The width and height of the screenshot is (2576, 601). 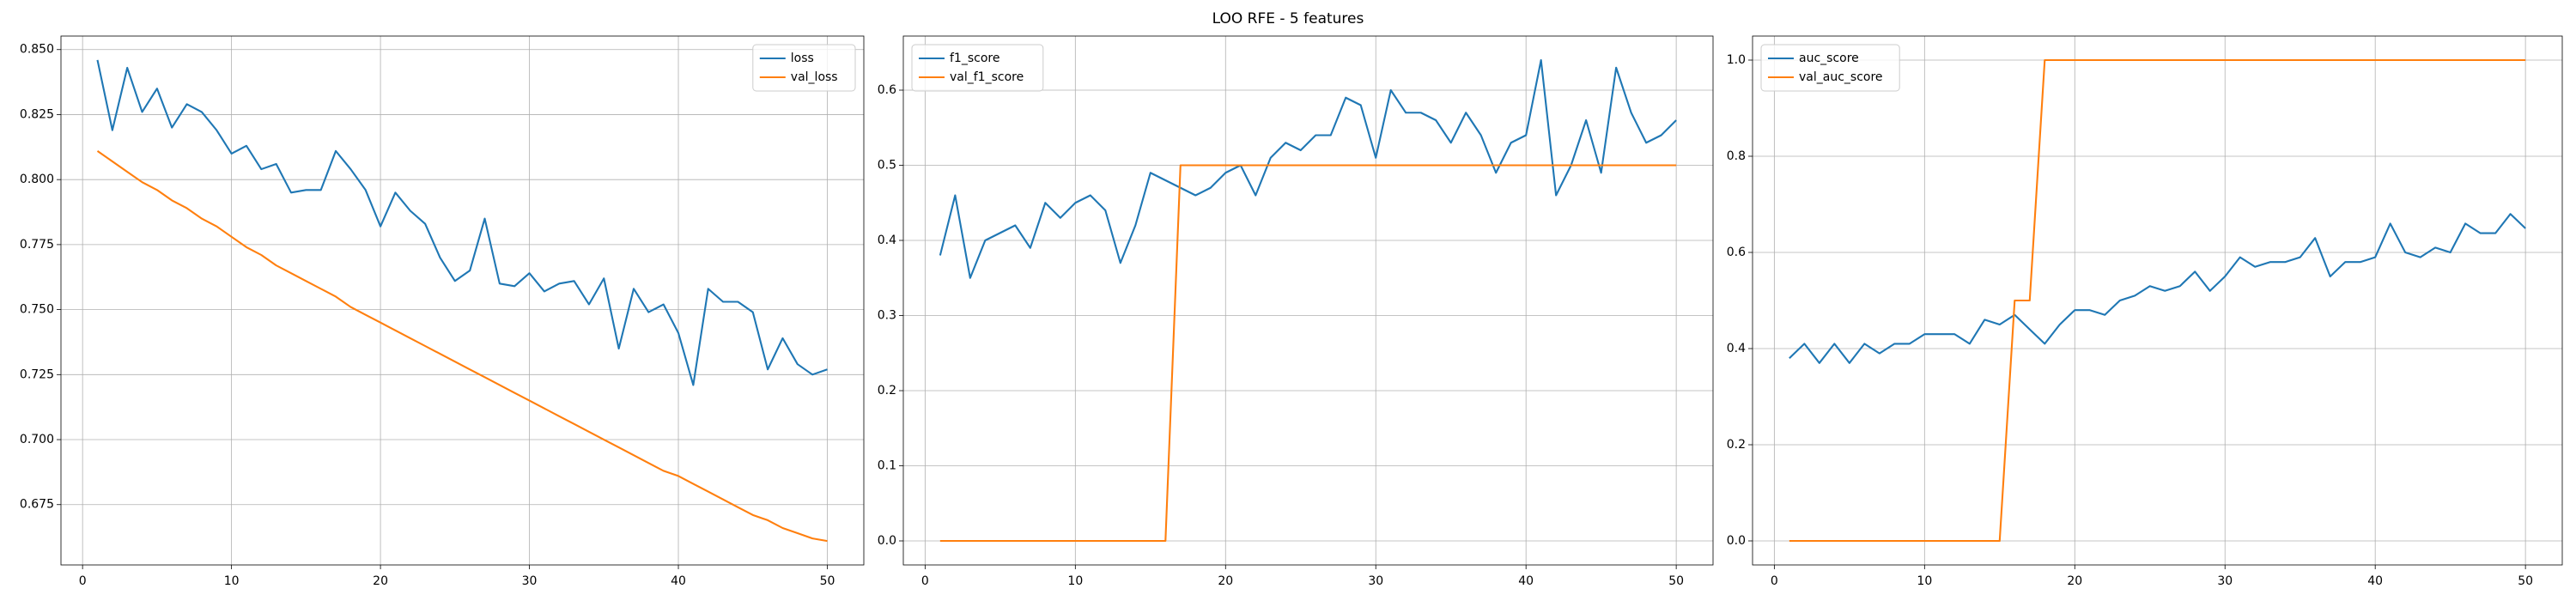 I want to click on legend: loss val_loss, so click(x=804, y=68).